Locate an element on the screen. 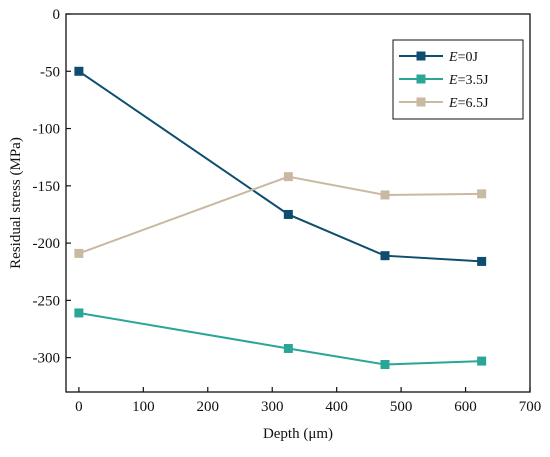 The image size is (550, 457). legend-label-suffix: =3.5J is located at coordinates (473, 80).